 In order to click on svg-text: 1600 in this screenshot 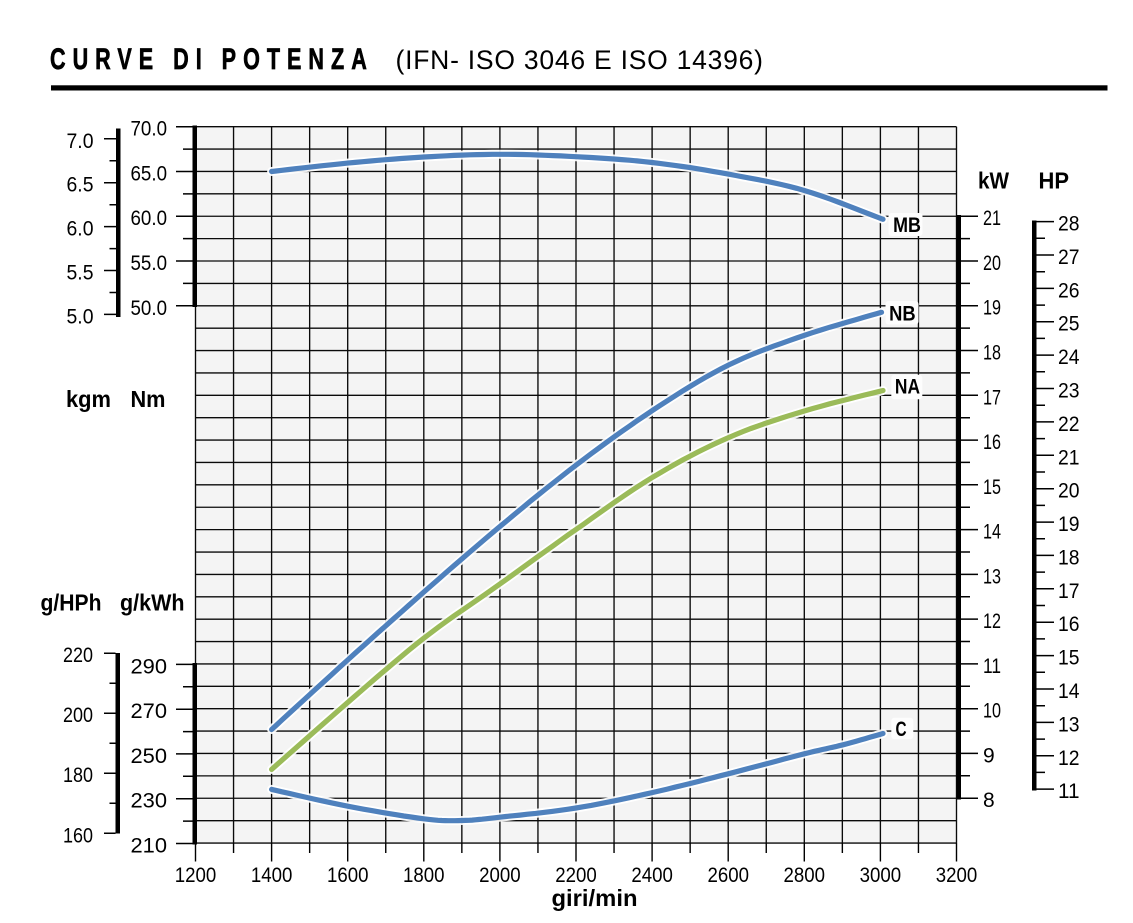, I will do `click(348, 875)`.